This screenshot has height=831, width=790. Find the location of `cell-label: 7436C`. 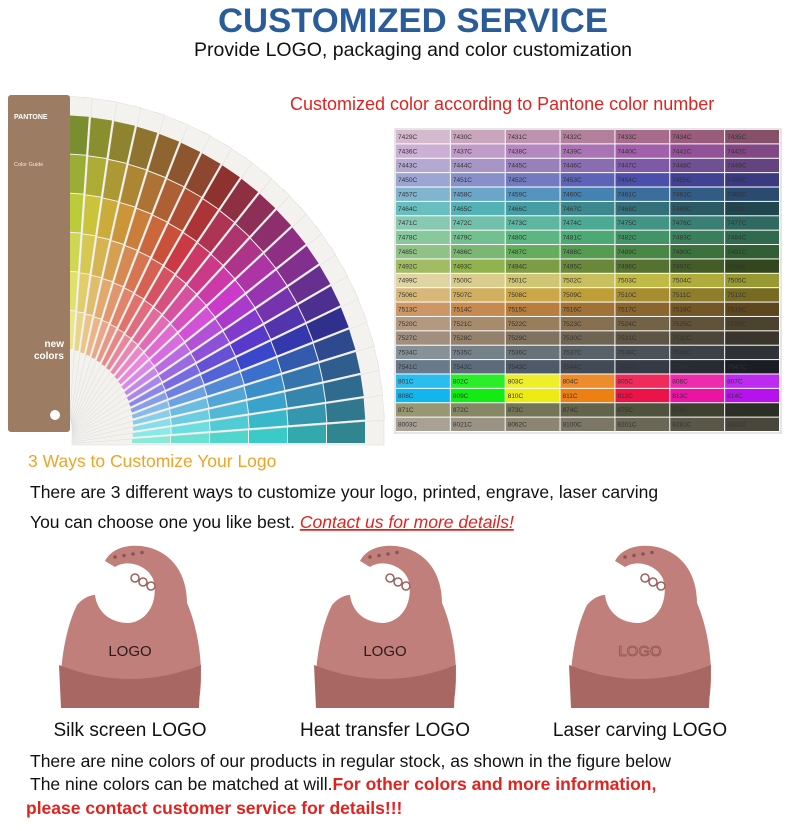

cell-label: 7436C is located at coordinates (407, 151).